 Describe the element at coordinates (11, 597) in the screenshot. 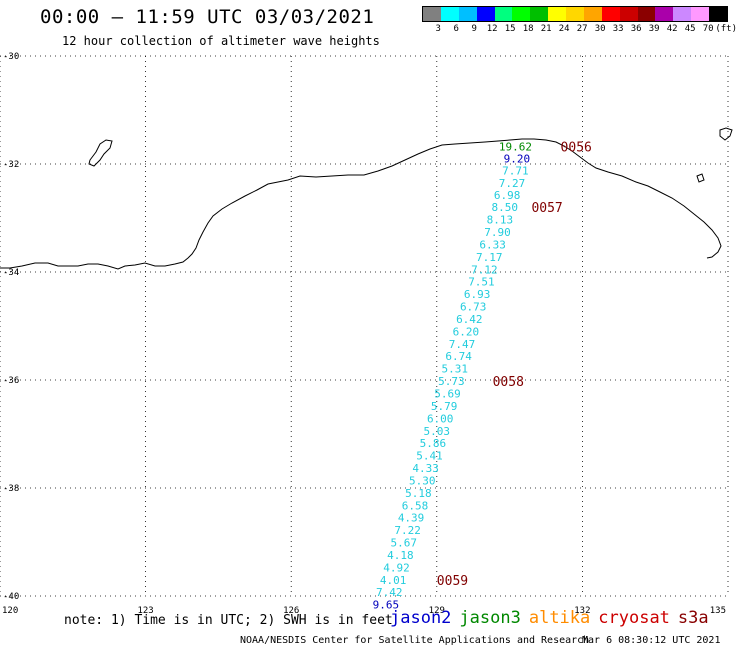

I see `latitude-tick-label: -40` at that location.